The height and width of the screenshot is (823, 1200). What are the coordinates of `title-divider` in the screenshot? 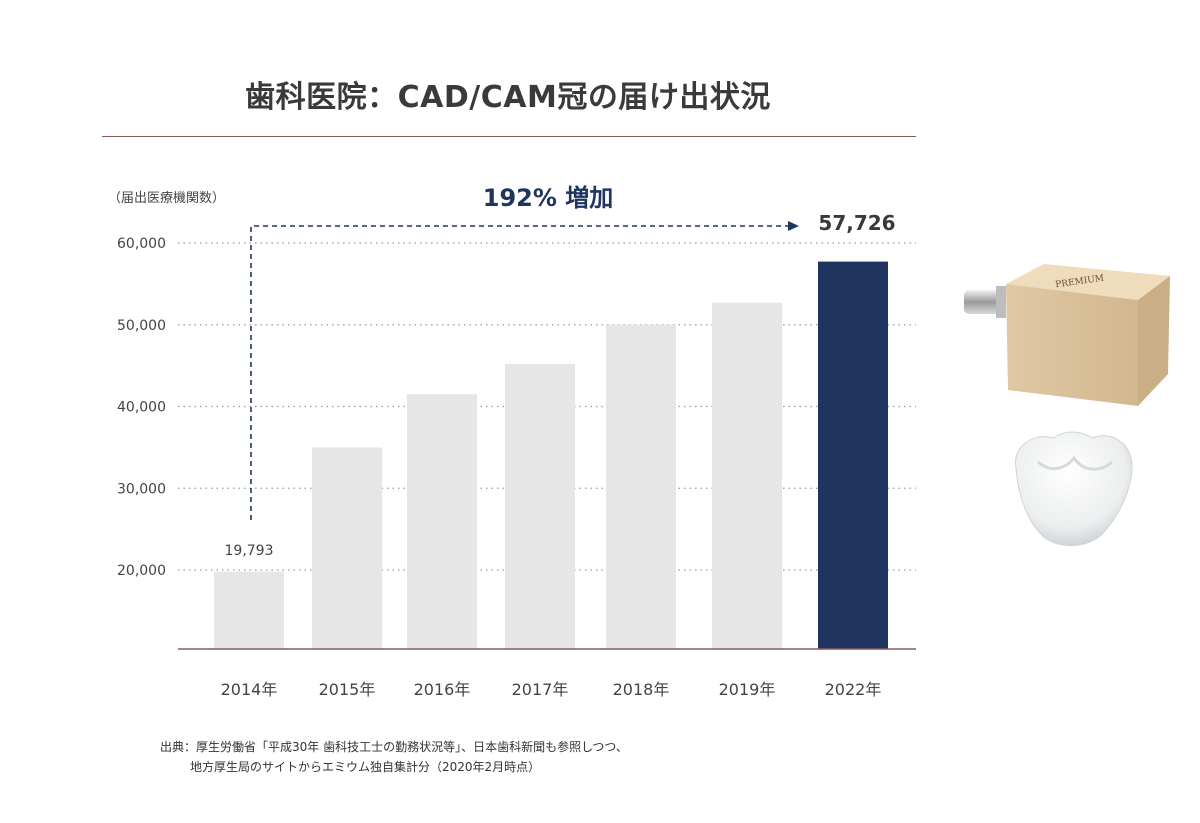 It's located at (509, 136).